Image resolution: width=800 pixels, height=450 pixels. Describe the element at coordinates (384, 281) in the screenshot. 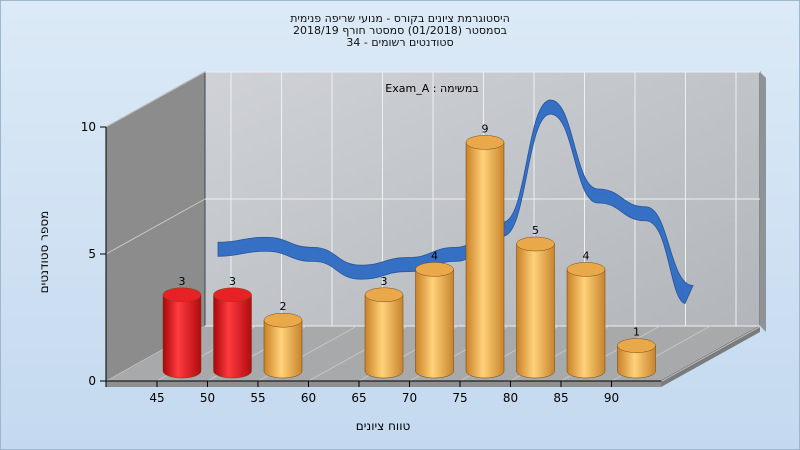

I see `data-label-65: 3` at that location.